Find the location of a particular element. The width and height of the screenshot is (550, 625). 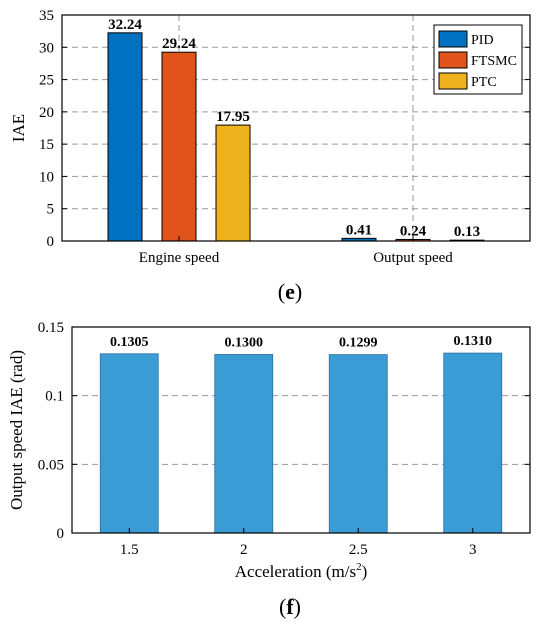

y-tick-label: 0.1 is located at coordinates (54, 397).